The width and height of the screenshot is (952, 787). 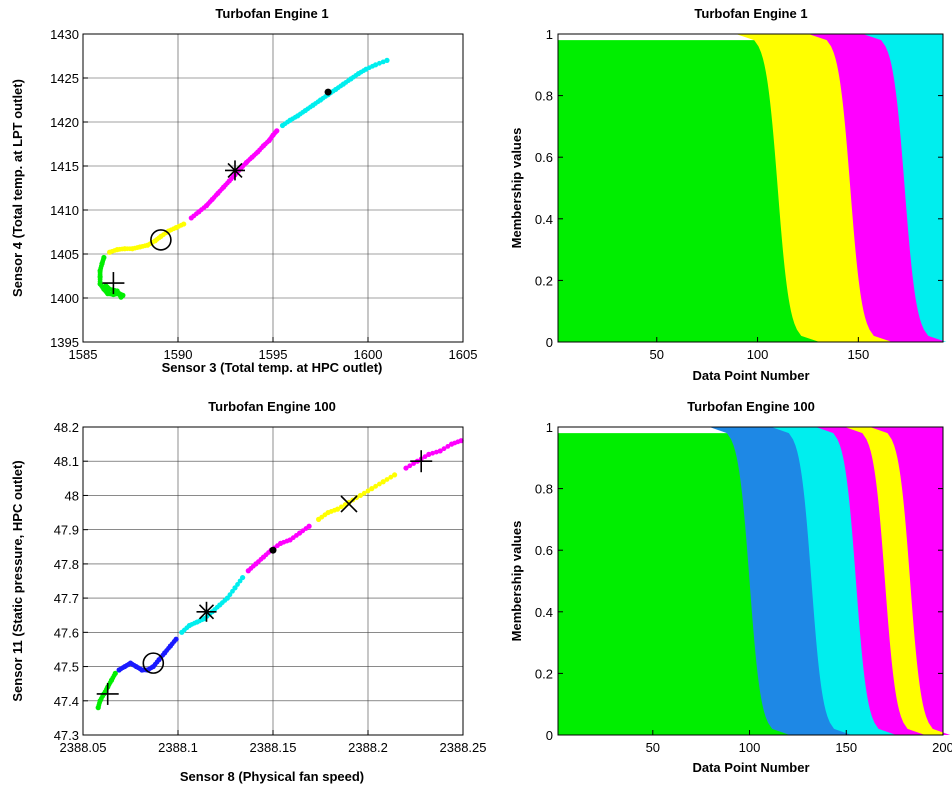 I want to click on y-axis-label: Sensor 4 (Total temp. at LPT outlet), so click(x=17, y=188).